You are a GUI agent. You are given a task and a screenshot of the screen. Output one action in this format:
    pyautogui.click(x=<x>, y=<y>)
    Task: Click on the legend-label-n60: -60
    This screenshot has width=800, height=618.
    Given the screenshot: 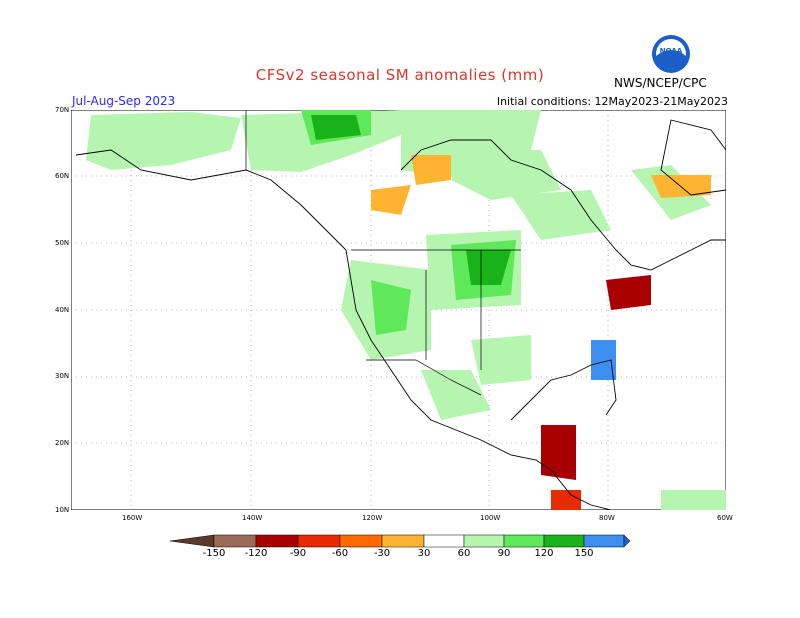 What is the action you would take?
    pyautogui.click(x=340, y=553)
    